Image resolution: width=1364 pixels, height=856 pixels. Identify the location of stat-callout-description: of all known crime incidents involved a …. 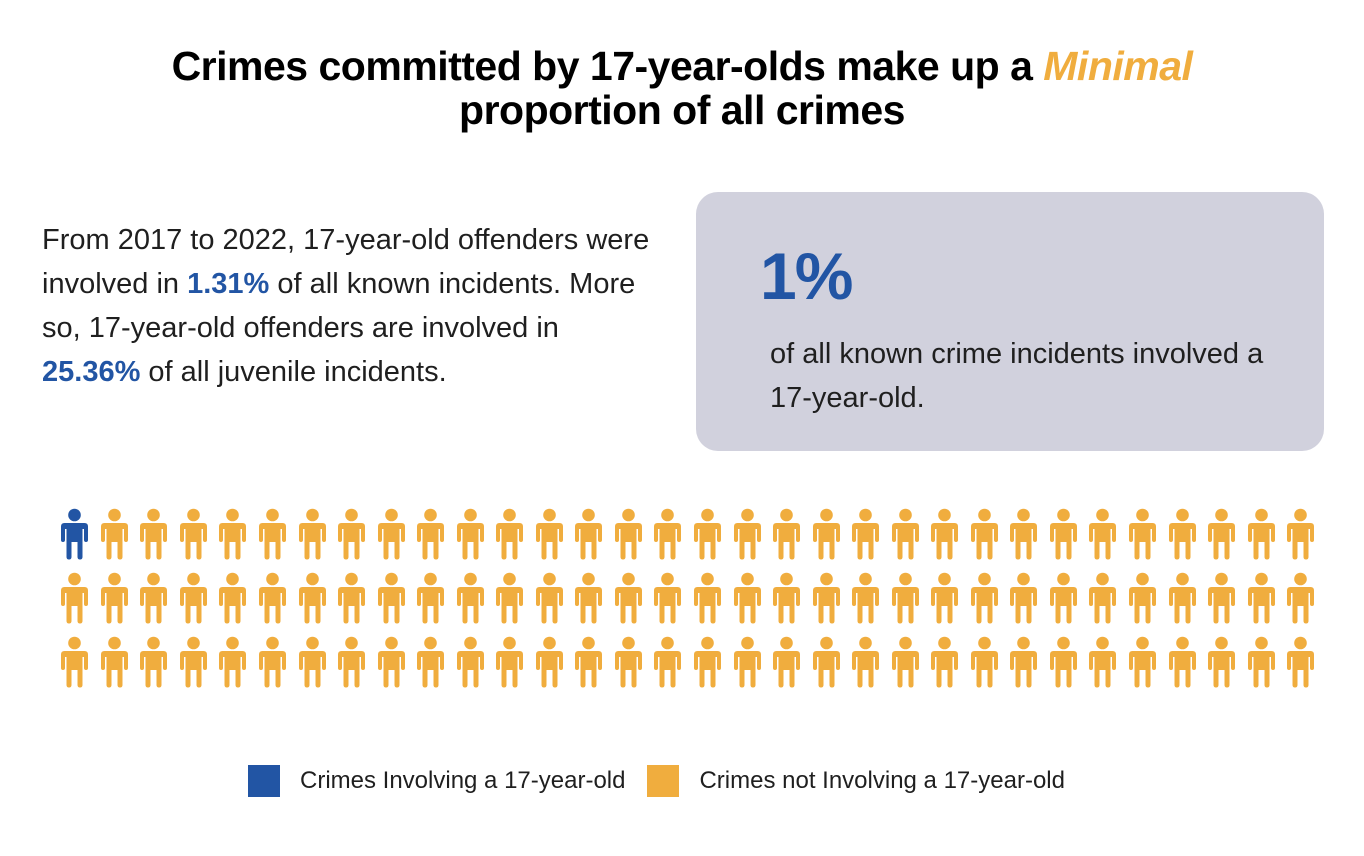
(1017, 376).